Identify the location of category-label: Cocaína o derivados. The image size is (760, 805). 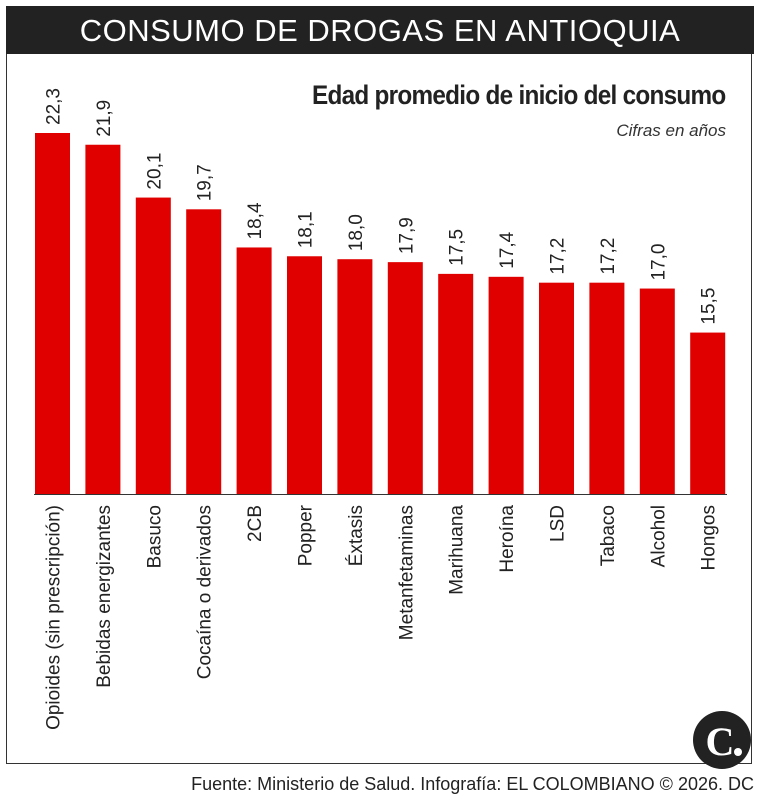
(205, 592).